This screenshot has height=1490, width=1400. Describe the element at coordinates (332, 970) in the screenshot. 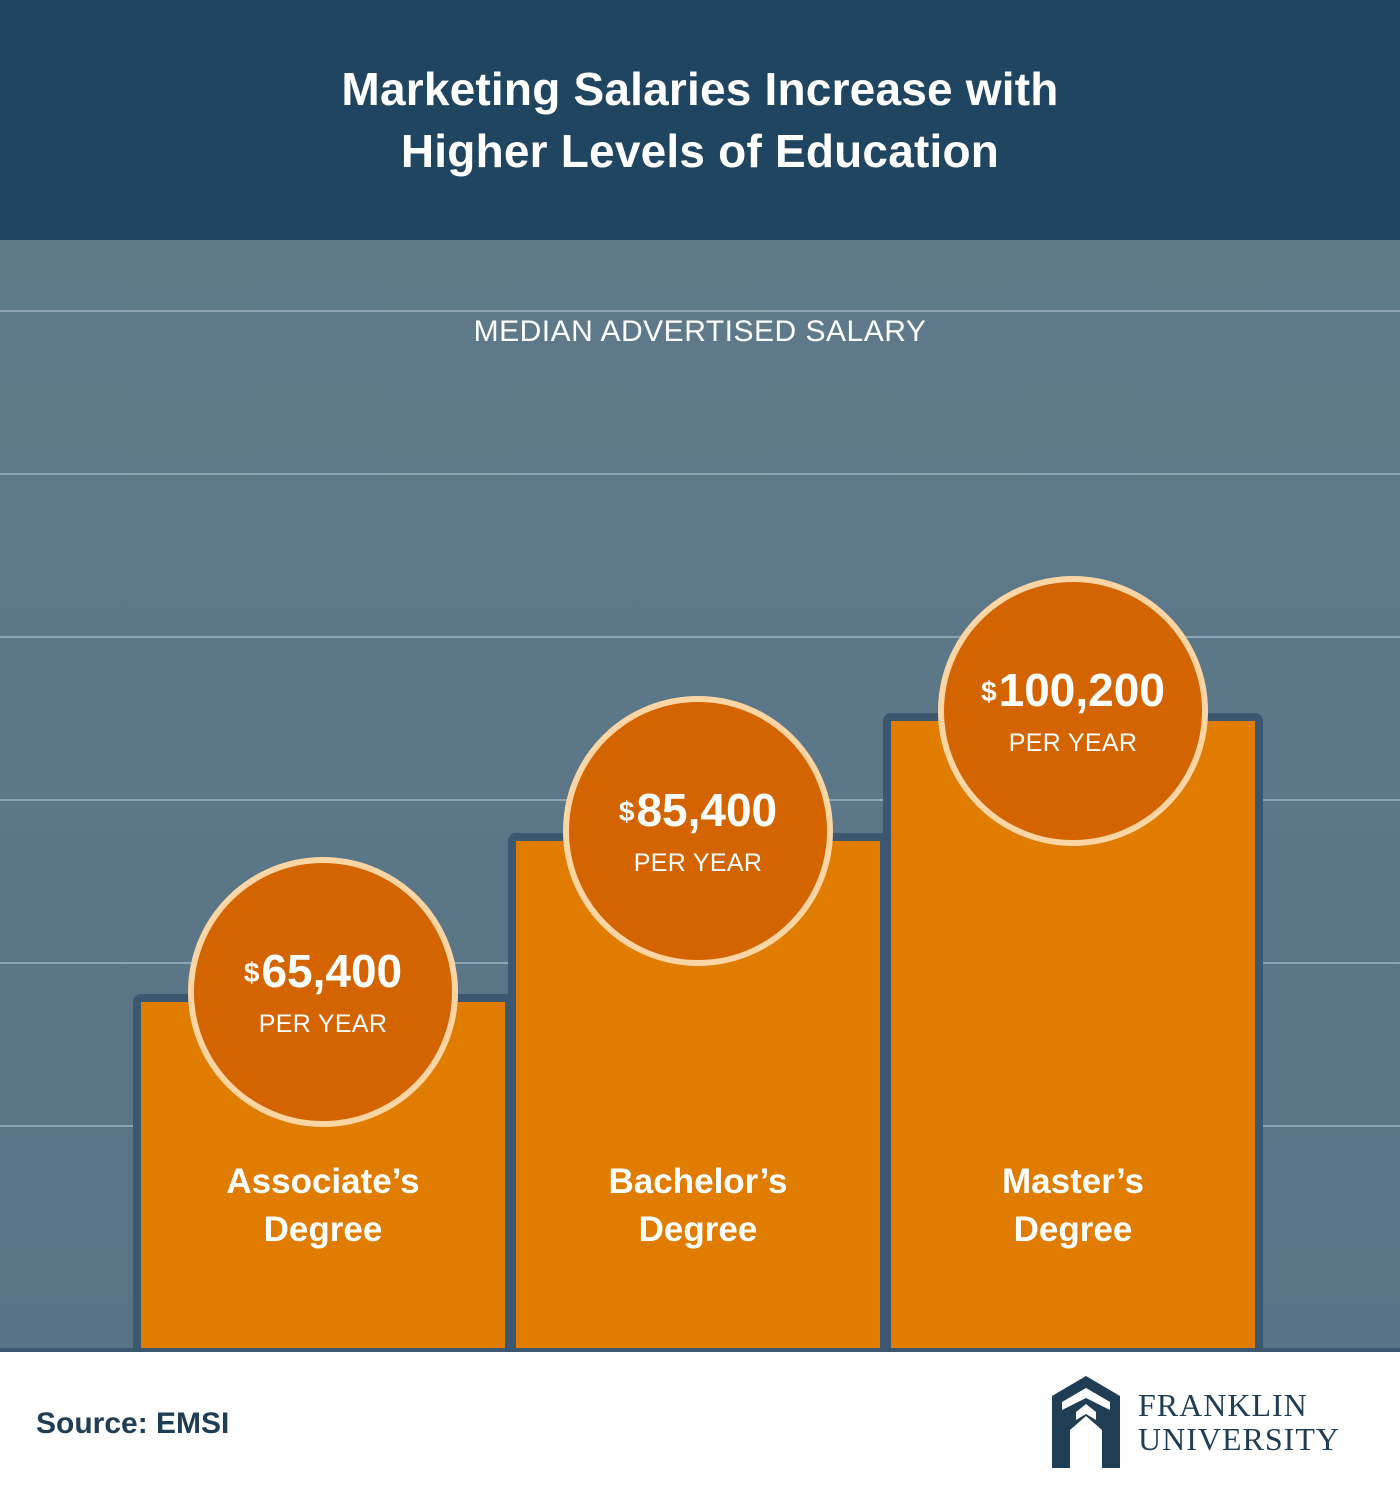

I see `value-number: 65,400` at that location.